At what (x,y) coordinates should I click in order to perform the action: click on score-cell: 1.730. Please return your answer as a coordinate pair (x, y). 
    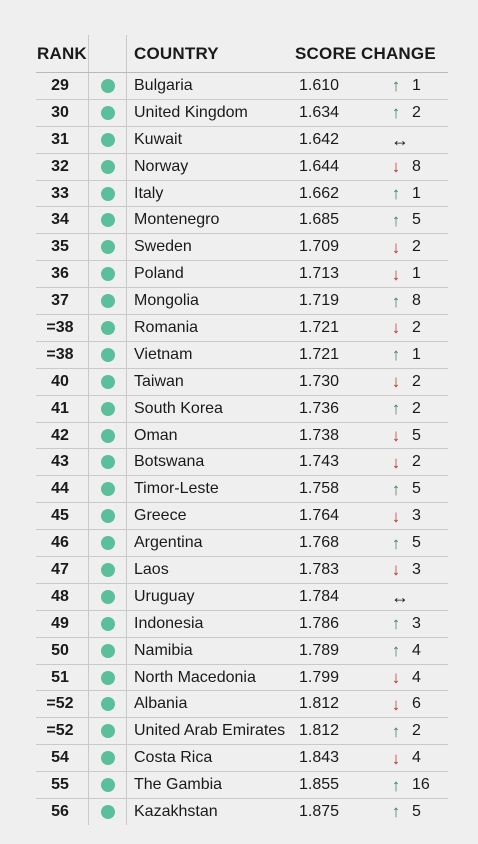
    Looking at the image, I should click on (319, 381).